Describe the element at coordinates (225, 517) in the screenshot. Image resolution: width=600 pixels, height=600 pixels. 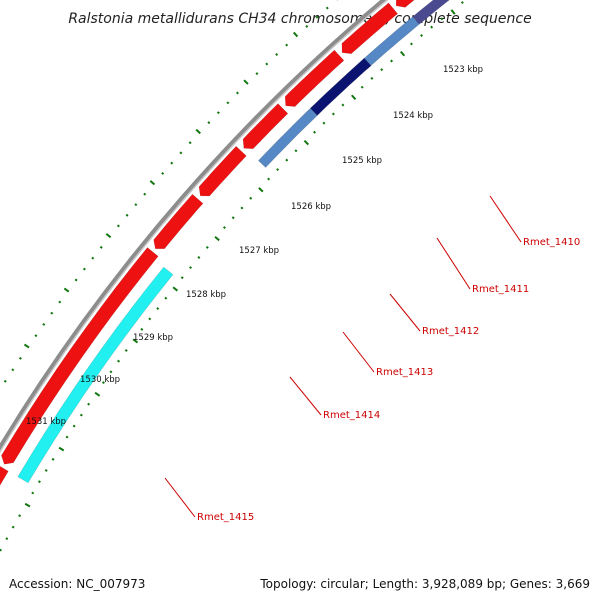
I see `gene-label-rmet-1415: Rmet_1415` at that location.